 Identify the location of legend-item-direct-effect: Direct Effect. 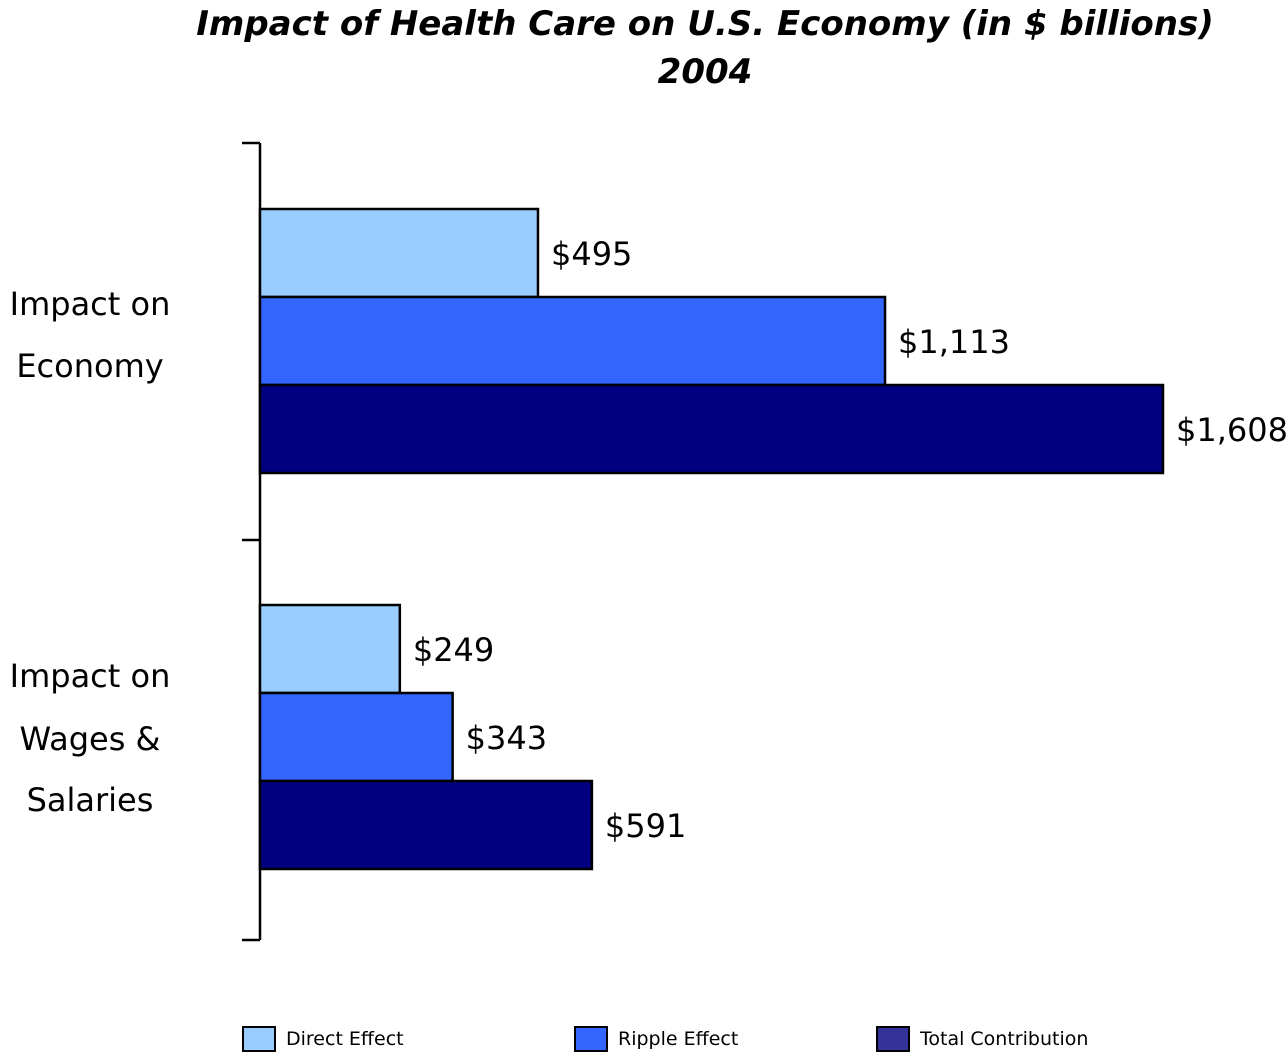
(323, 1039).